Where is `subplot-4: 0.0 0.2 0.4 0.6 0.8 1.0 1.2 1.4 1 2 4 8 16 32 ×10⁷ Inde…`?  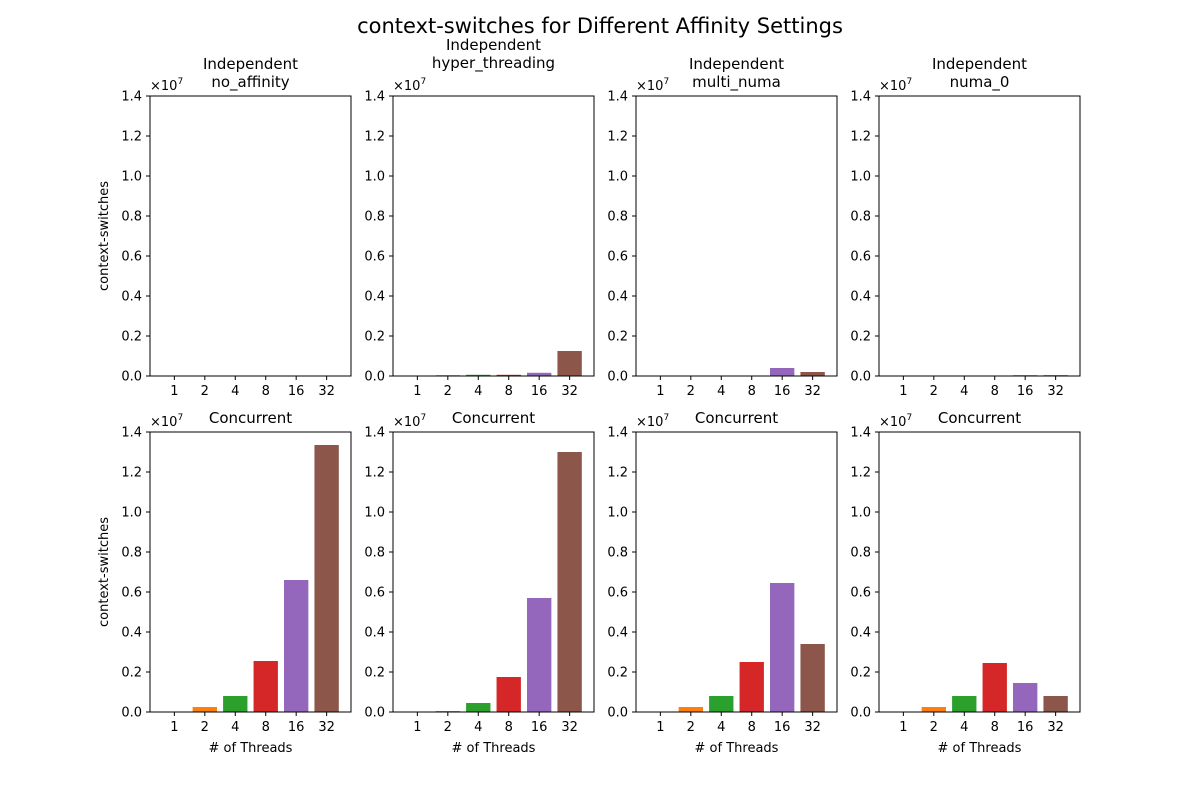 subplot-4: 0.0 0.2 0.4 0.6 0.8 1.0 1.2 1.4 1 2 4 8 16 32 ×10⁷ Inde… is located at coordinates (965, 227).